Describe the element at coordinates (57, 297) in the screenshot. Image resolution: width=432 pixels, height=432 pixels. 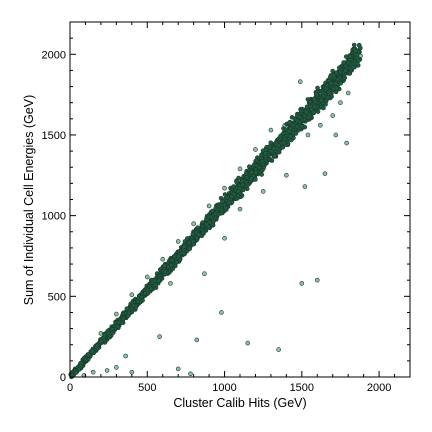
I see `y-tick-label: 500` at that location.